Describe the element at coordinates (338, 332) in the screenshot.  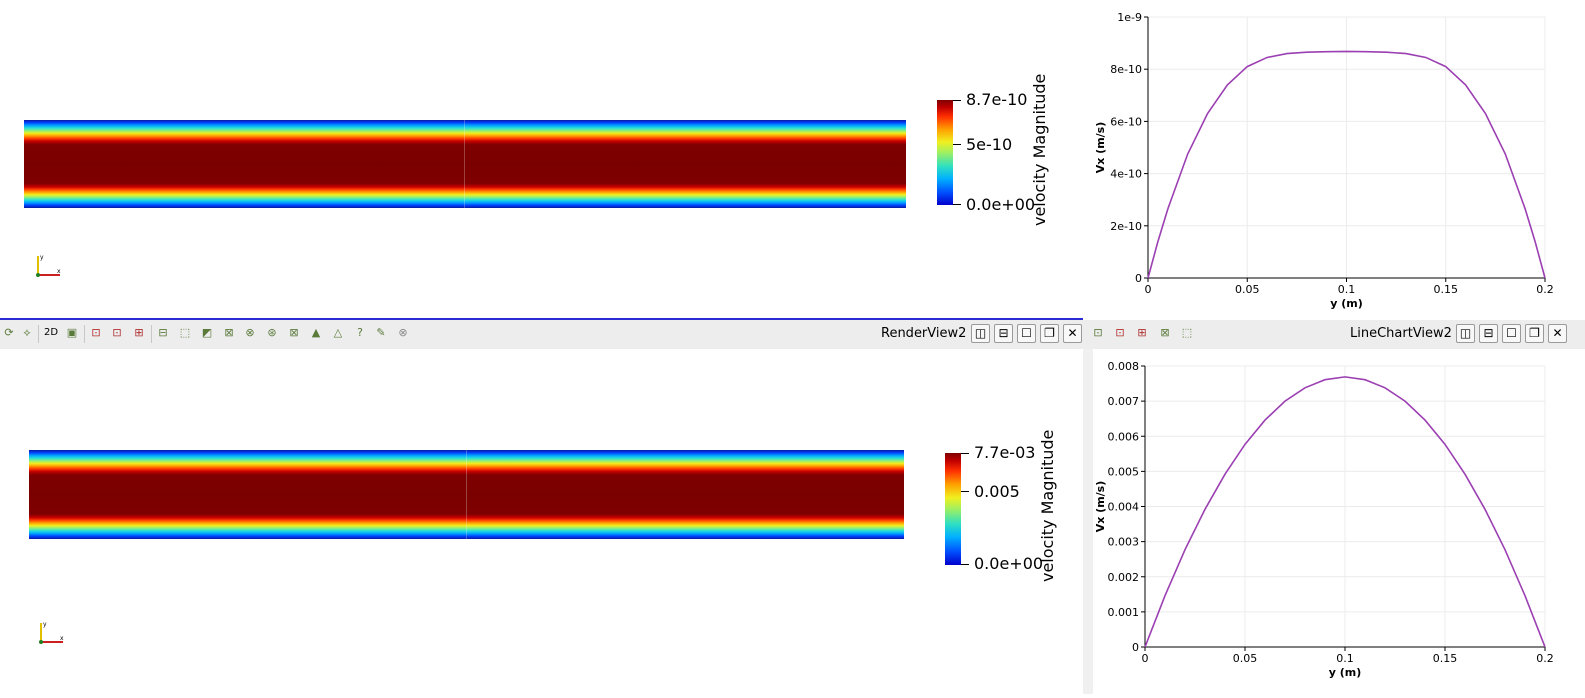
I see `query-icon: △` at that location.